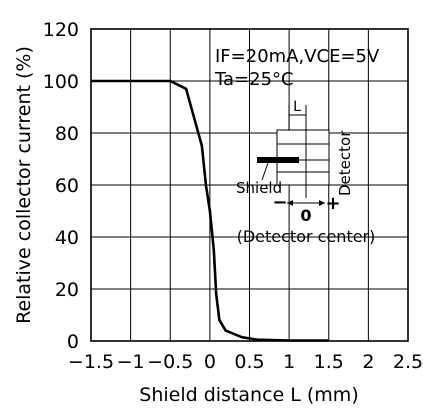 This screenshot has width=423, height=412. Describe the element at coordinates (408, 362) in the screenshot. I see `x-tick-label: 2.5` at that location.